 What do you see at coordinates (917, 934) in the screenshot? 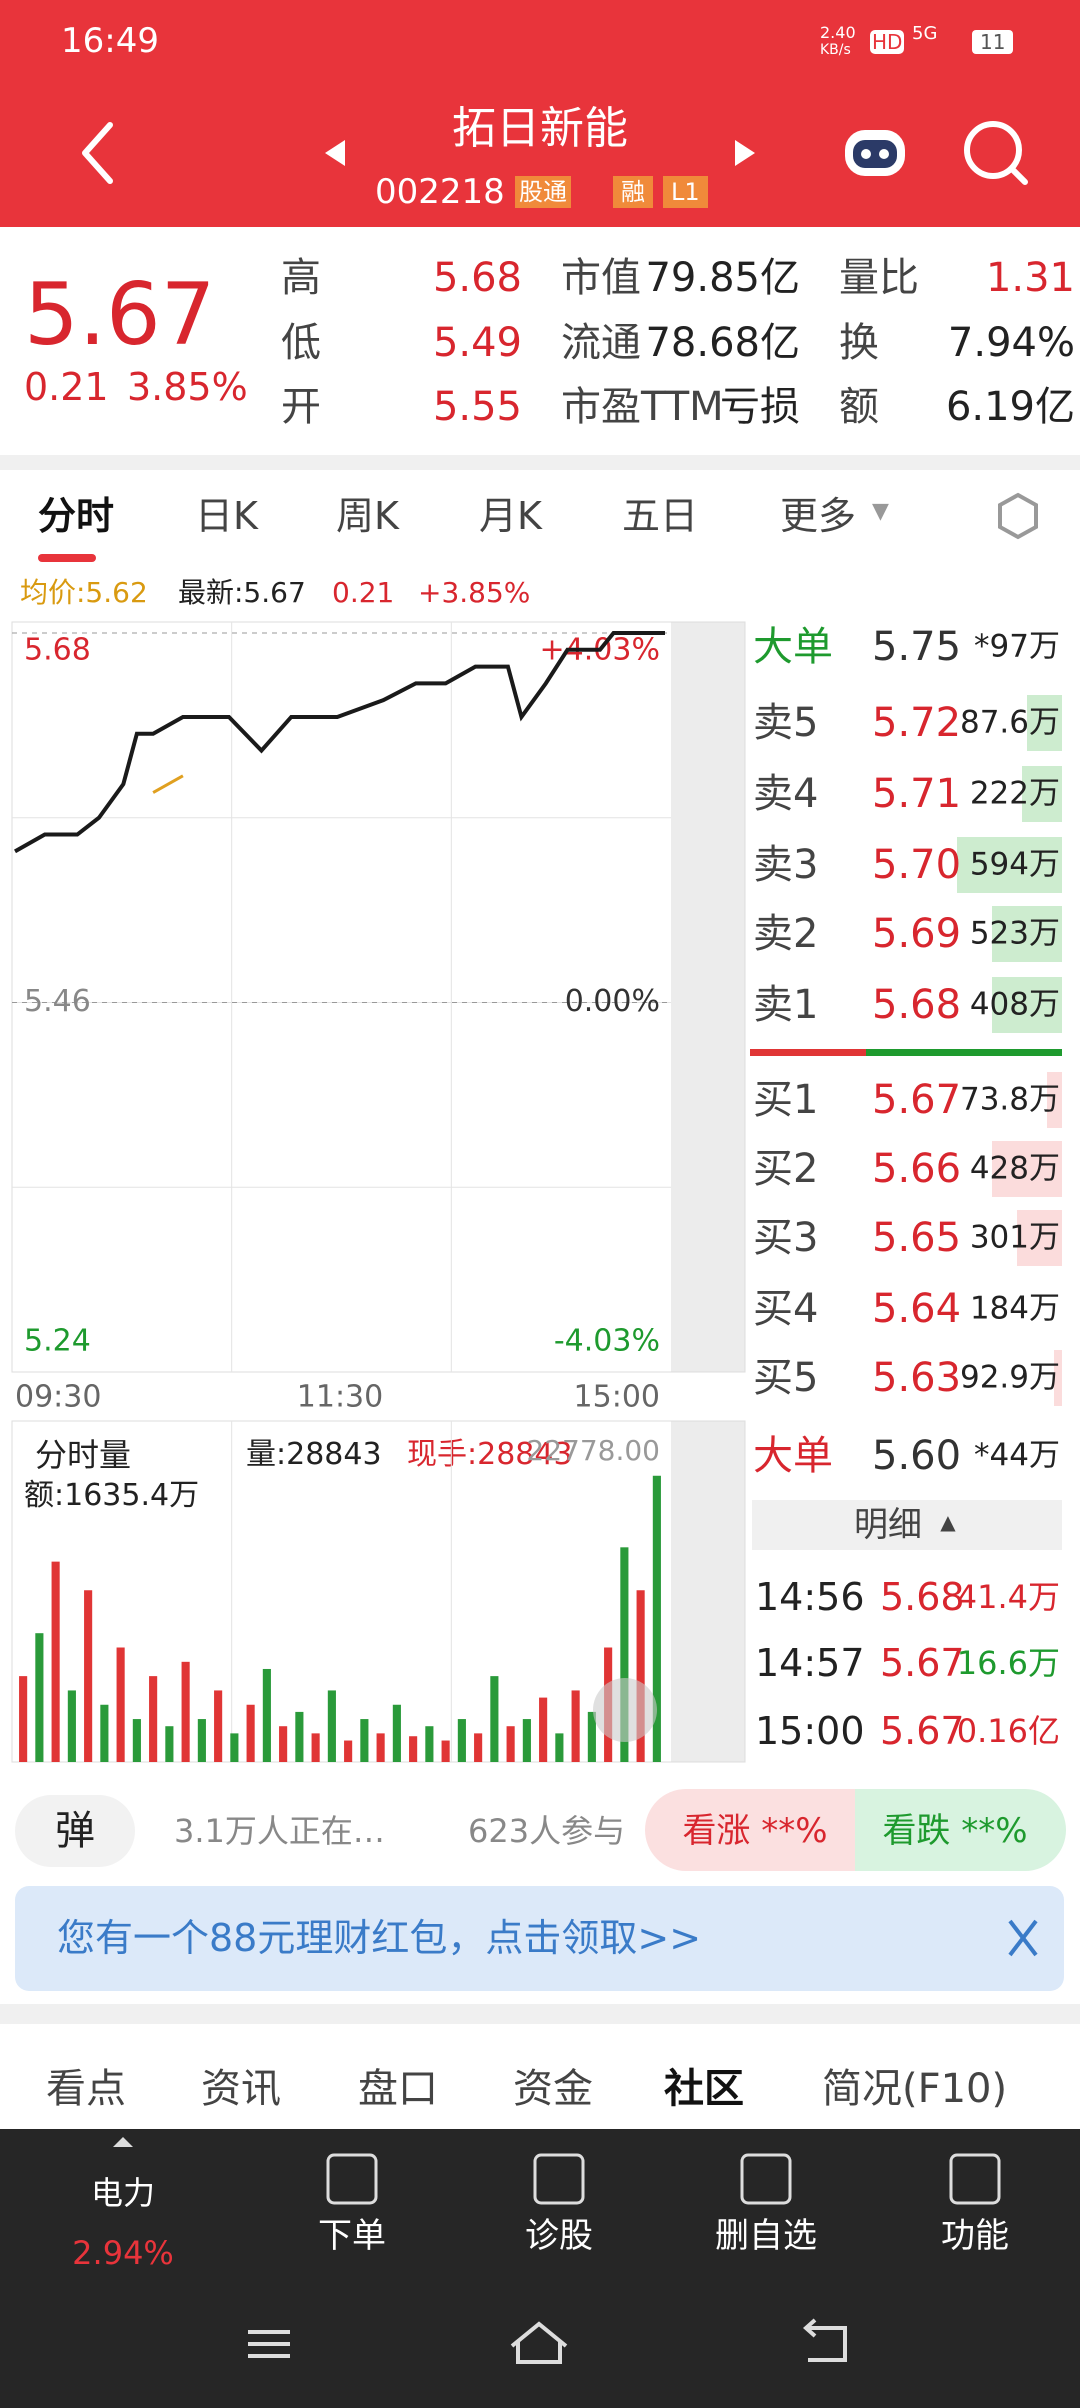
I see `ask-price: 5.69` at bounding box center [917, 934].